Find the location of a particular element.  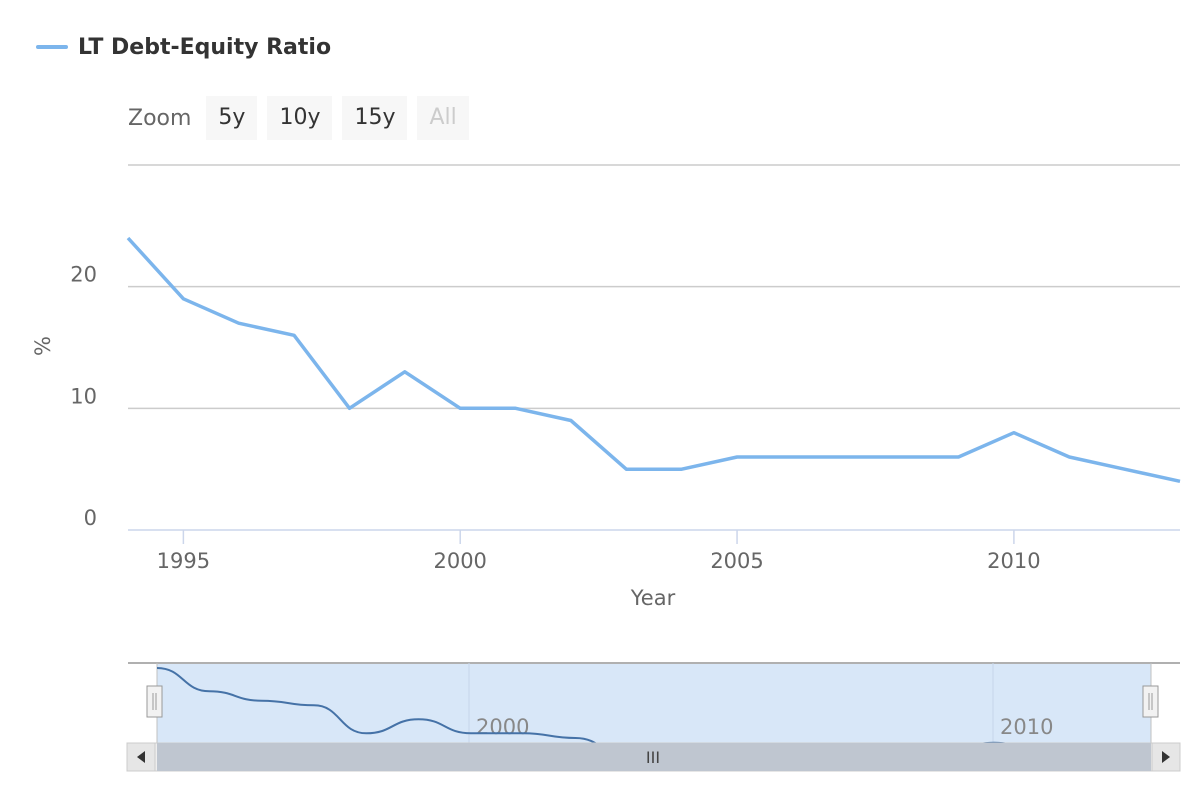

y-tick-label-1: 10 is located at coordinates (83, 396).